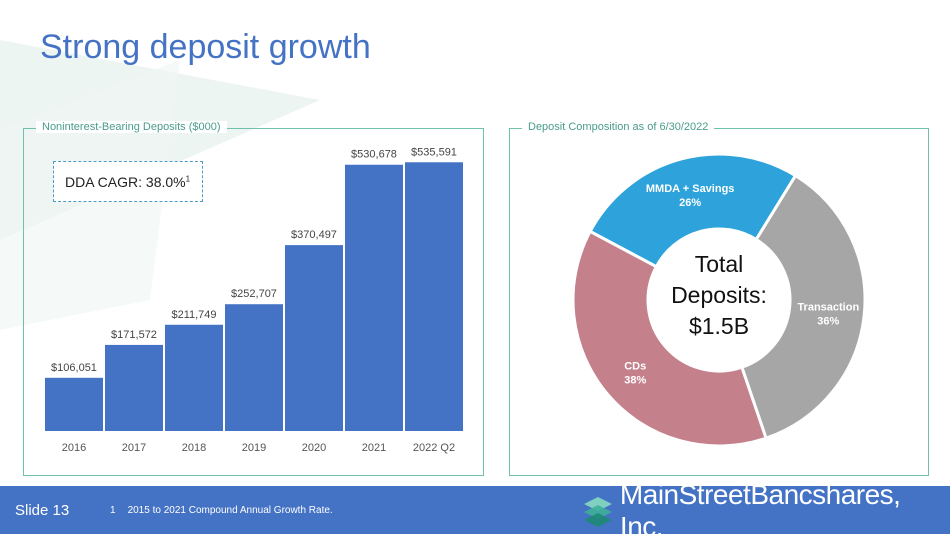  I want to click on cagr-footnote-marker: 1, so click(188, 179).